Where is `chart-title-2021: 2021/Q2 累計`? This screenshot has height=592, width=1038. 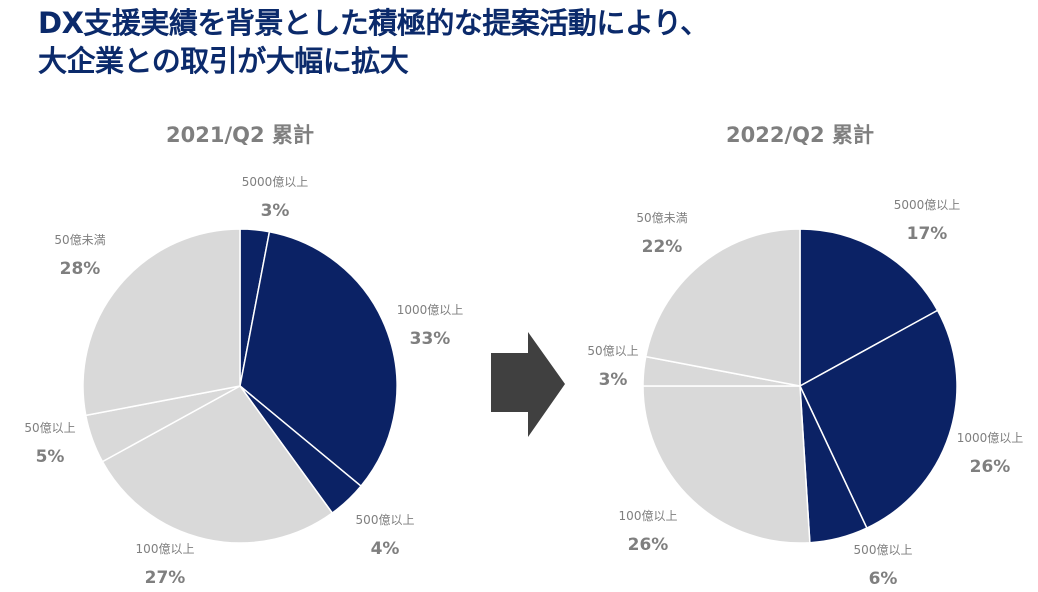 chart-title-2021: 2021/Q2 累計 is located at coordinates (240, 135).